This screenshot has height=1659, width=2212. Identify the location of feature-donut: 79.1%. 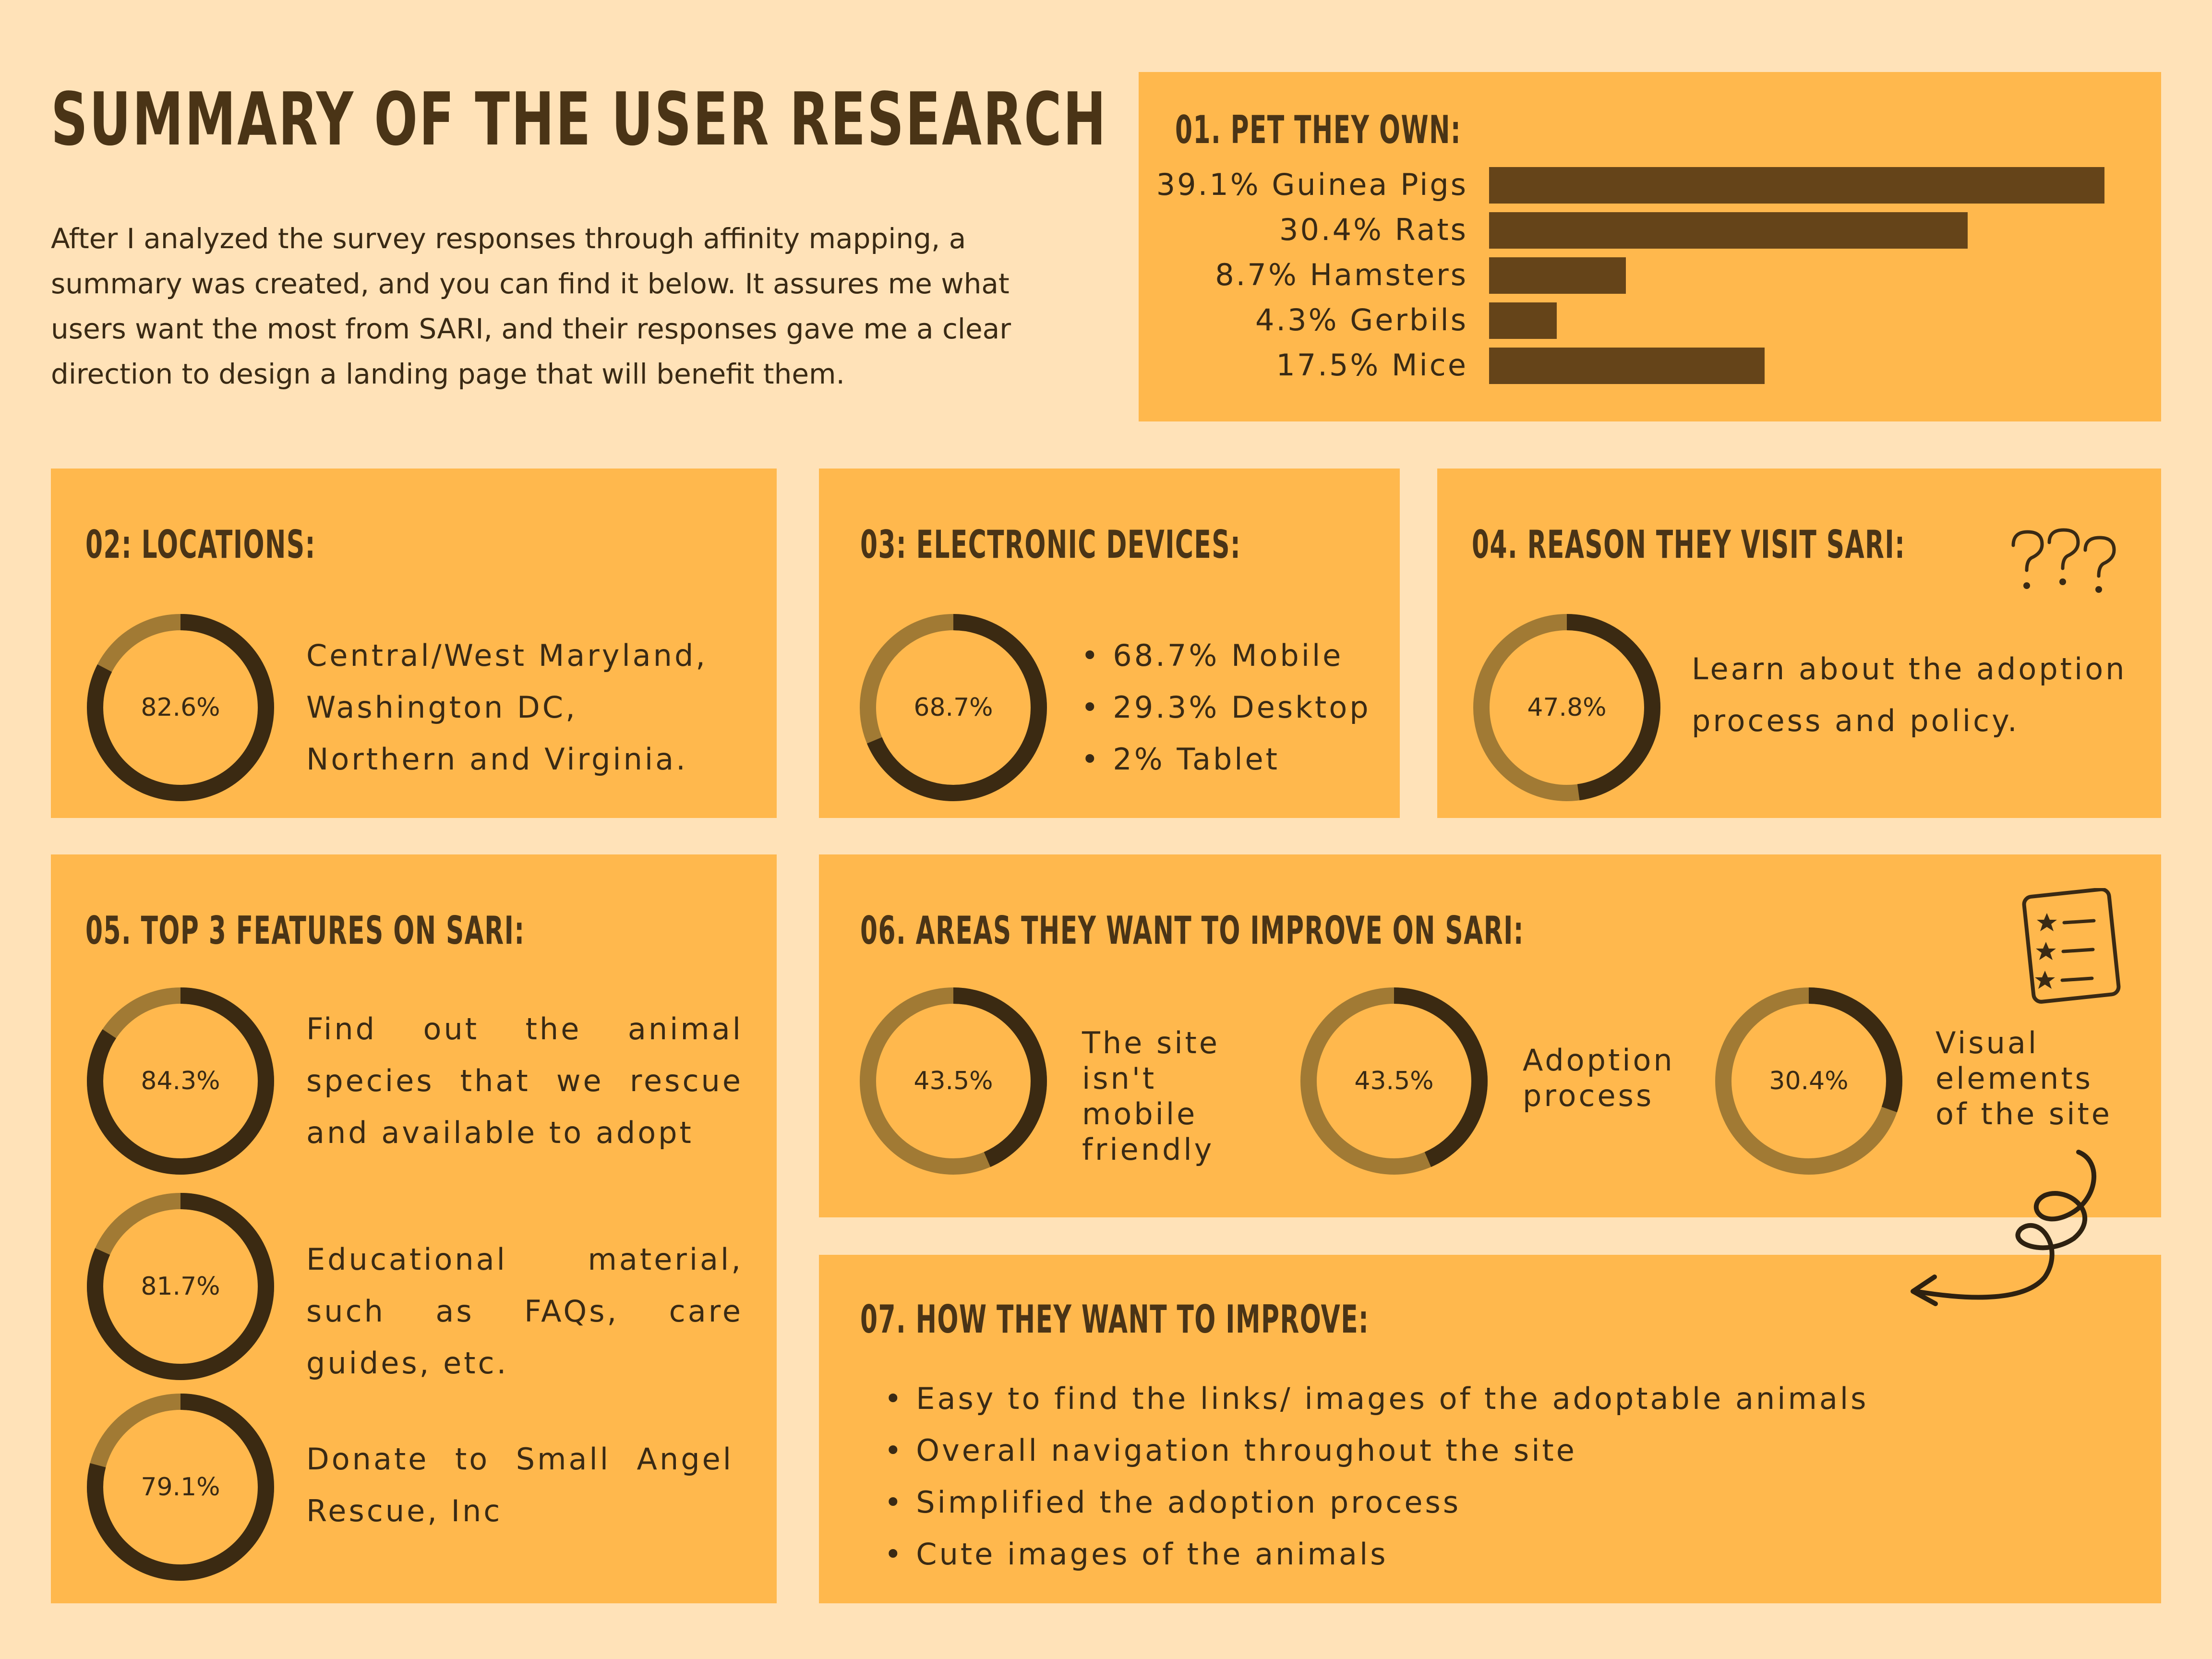
(180, 1487).